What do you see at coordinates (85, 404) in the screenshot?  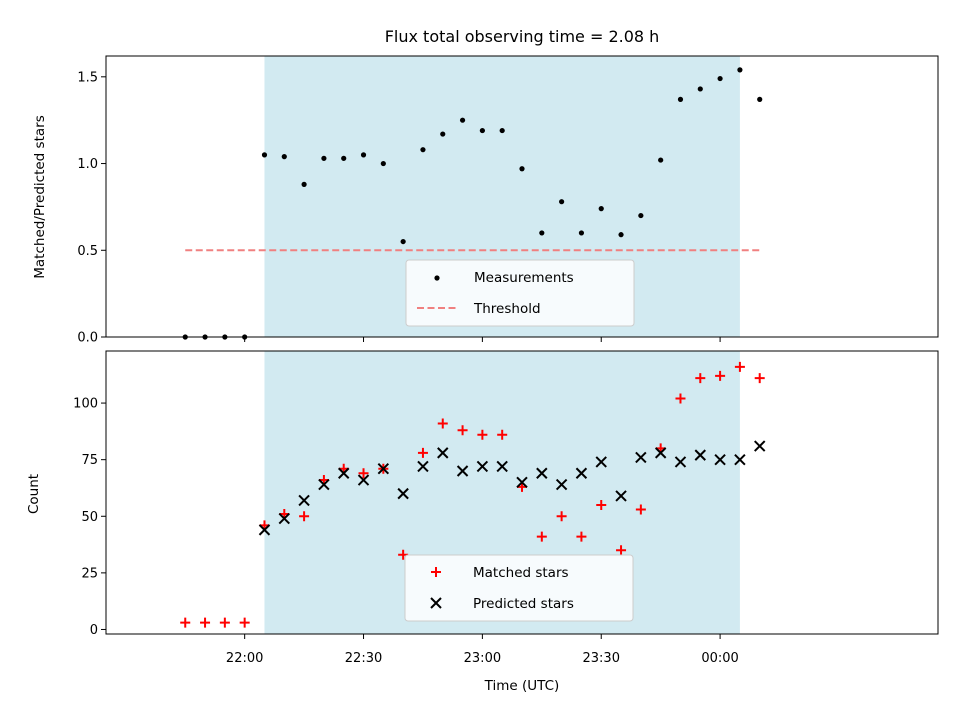 I see `bottom-y-tick-label: 100` at bounding box center [85, 404].